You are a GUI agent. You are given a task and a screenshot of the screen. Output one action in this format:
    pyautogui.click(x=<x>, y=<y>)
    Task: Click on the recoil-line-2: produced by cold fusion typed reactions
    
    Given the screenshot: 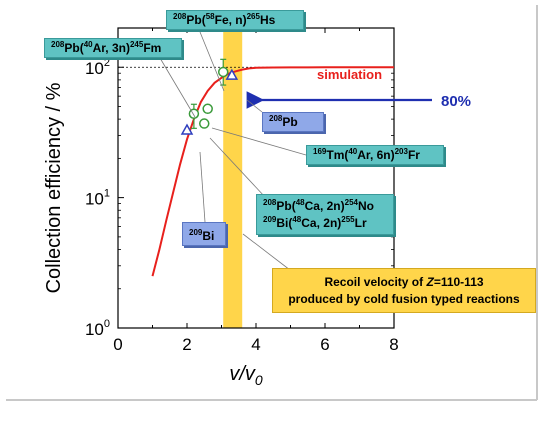 What is the action you would take?
    pyautogui.click(x=404, y=299)
    